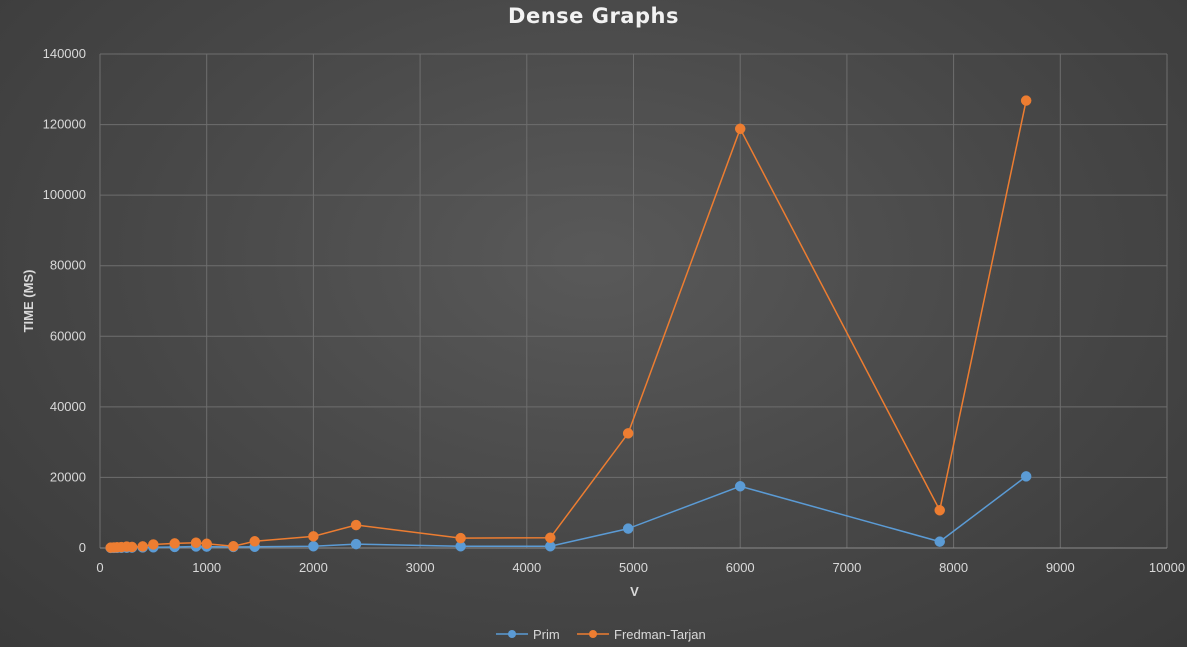 The image size is (1187, 647). I want to click on x-tick-label: 0, so click(99, 567).